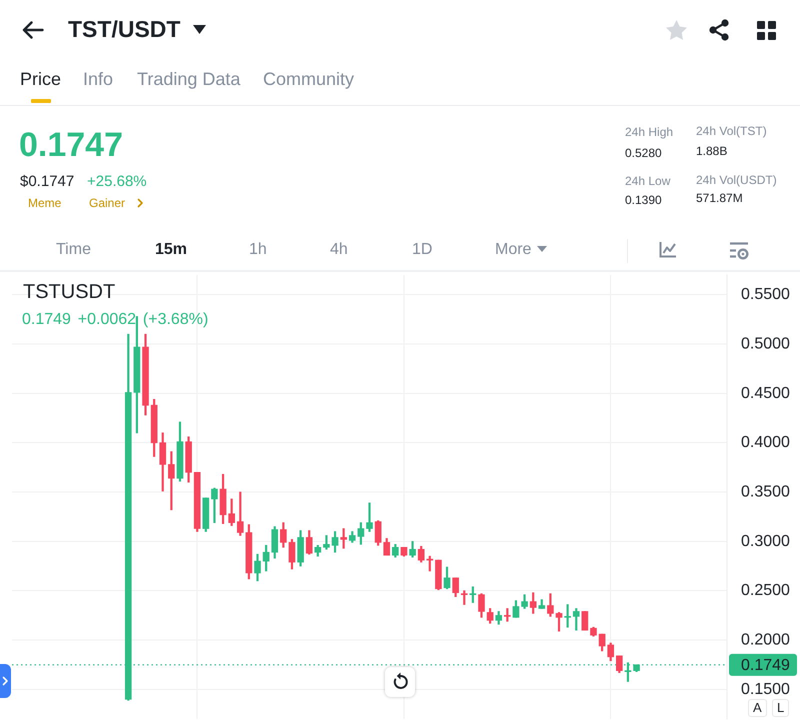 The width and height of the screenshot is (800, 722). Describe the element at coordinates (258, 250) in the screenshot. I see `text: 1h` at that location.